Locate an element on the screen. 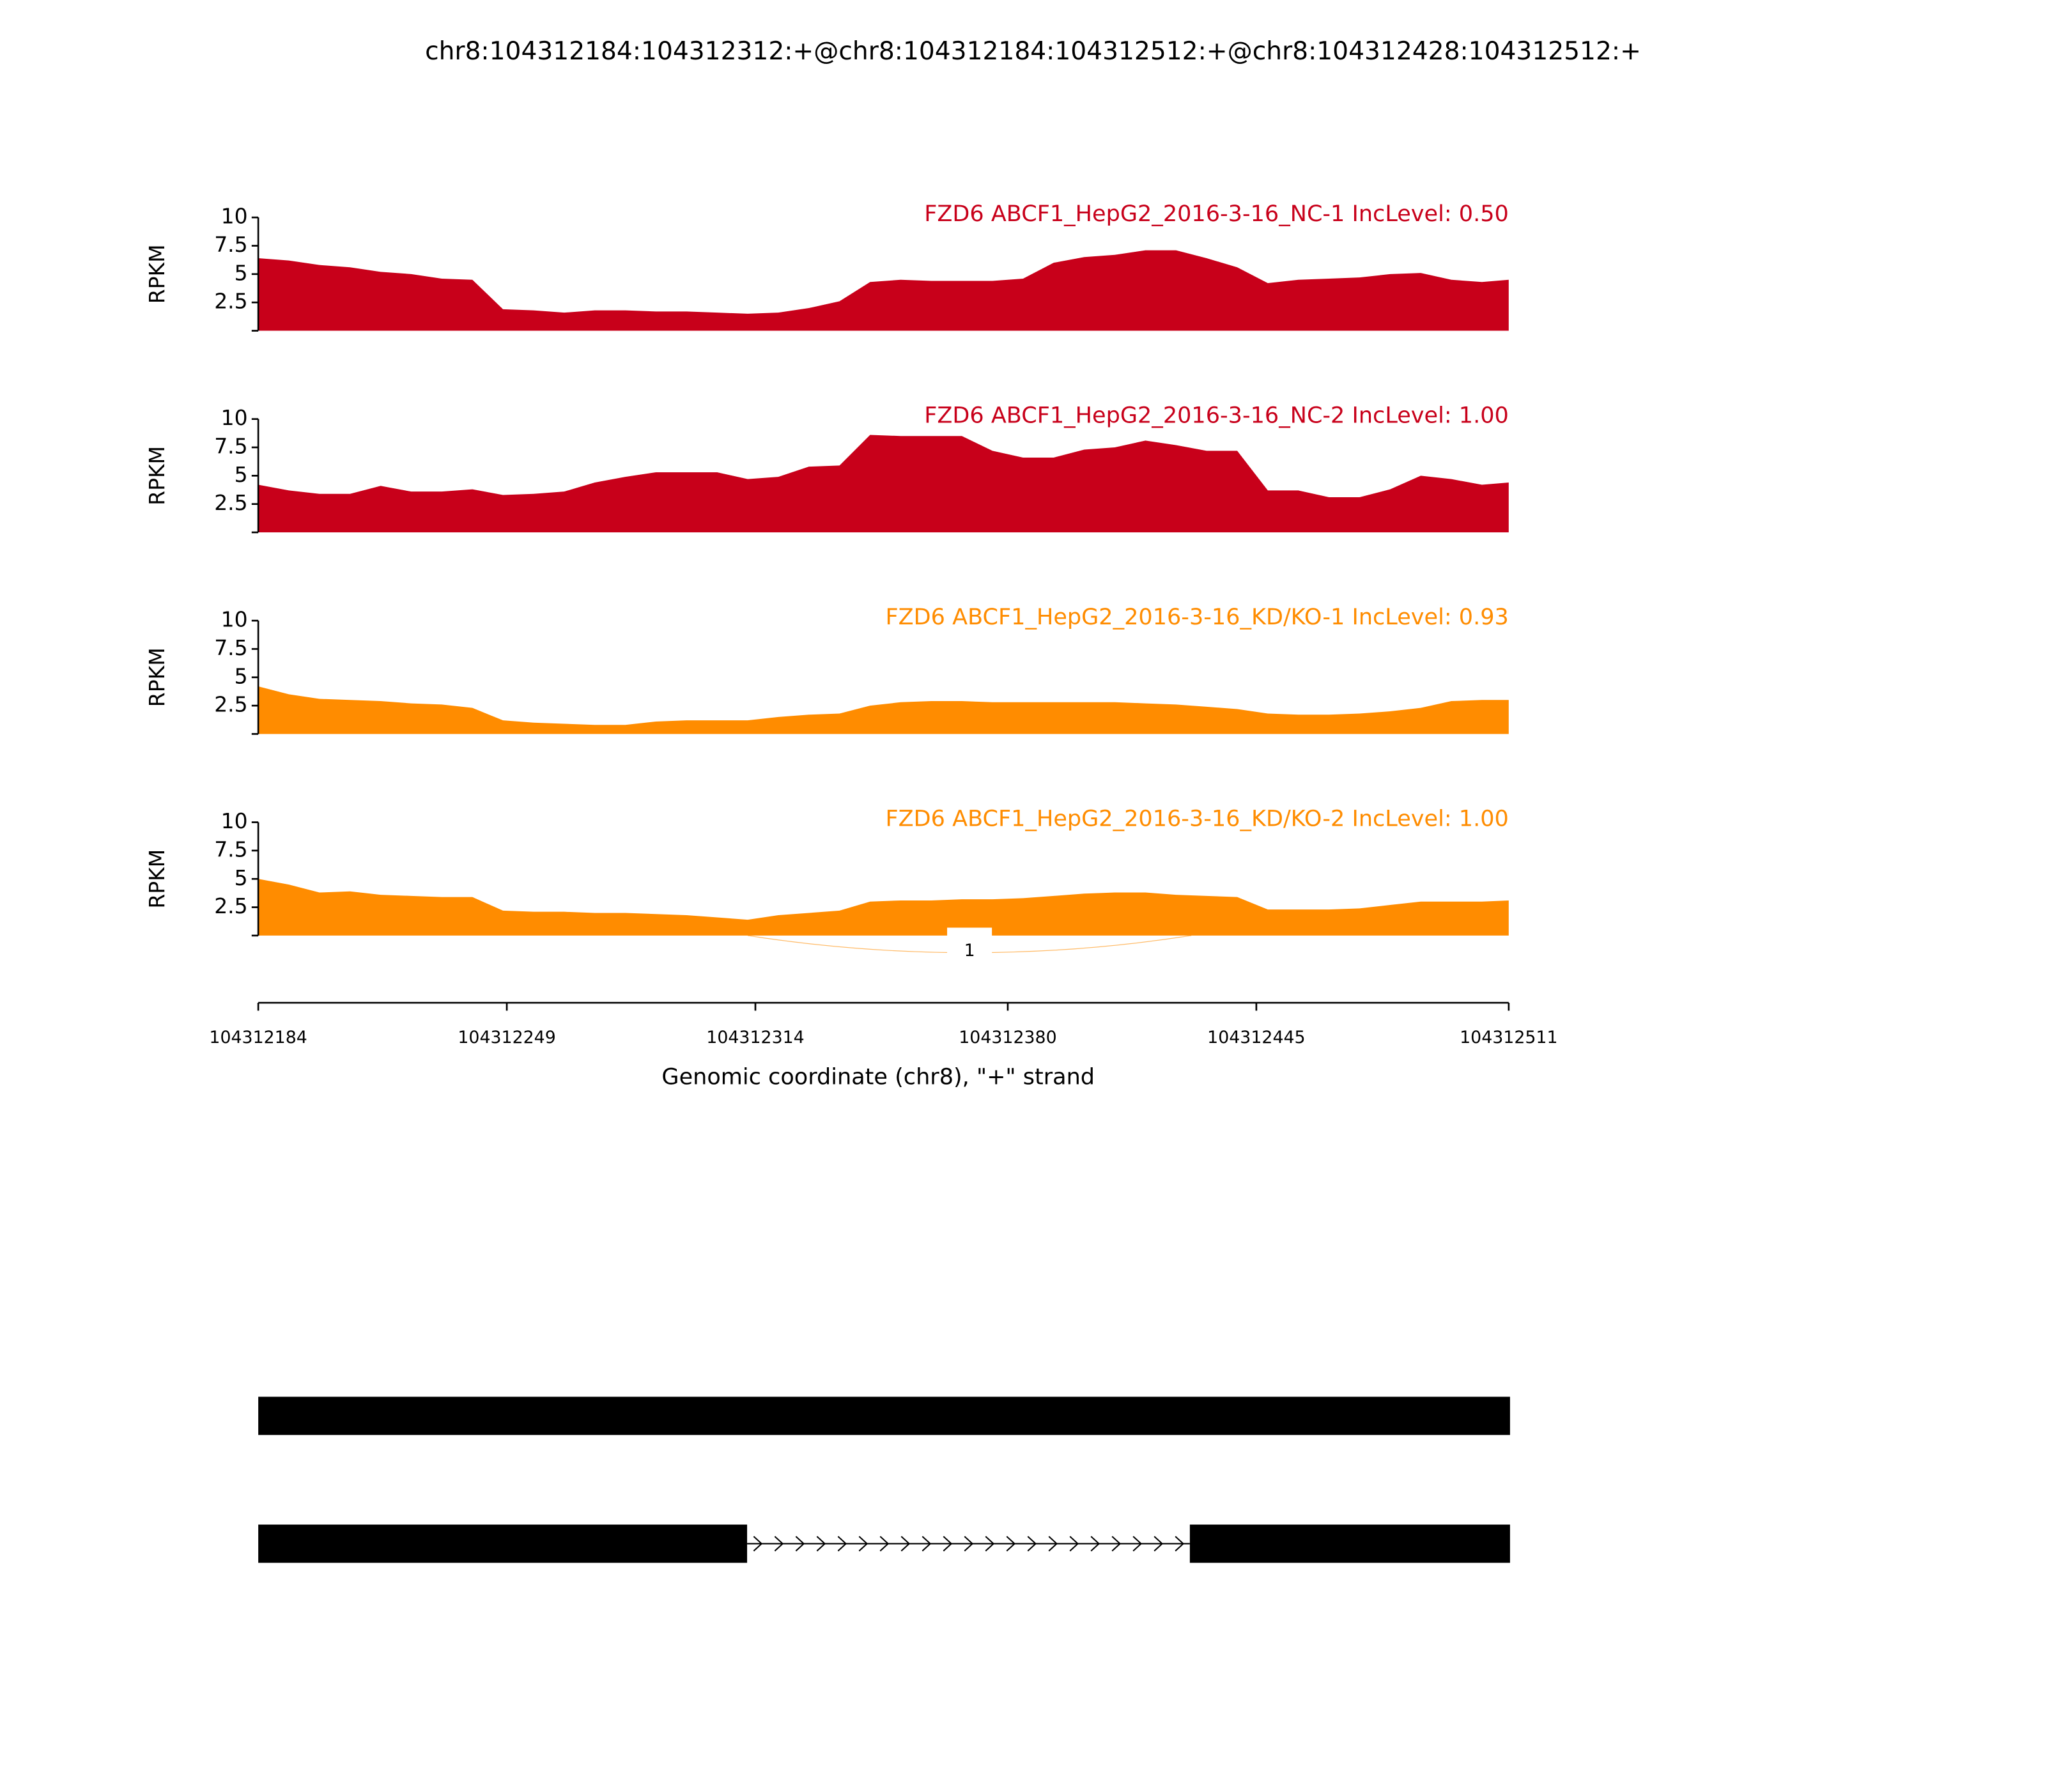  x-tick-label: 104312511 is located at coordinates (1508, 1037).